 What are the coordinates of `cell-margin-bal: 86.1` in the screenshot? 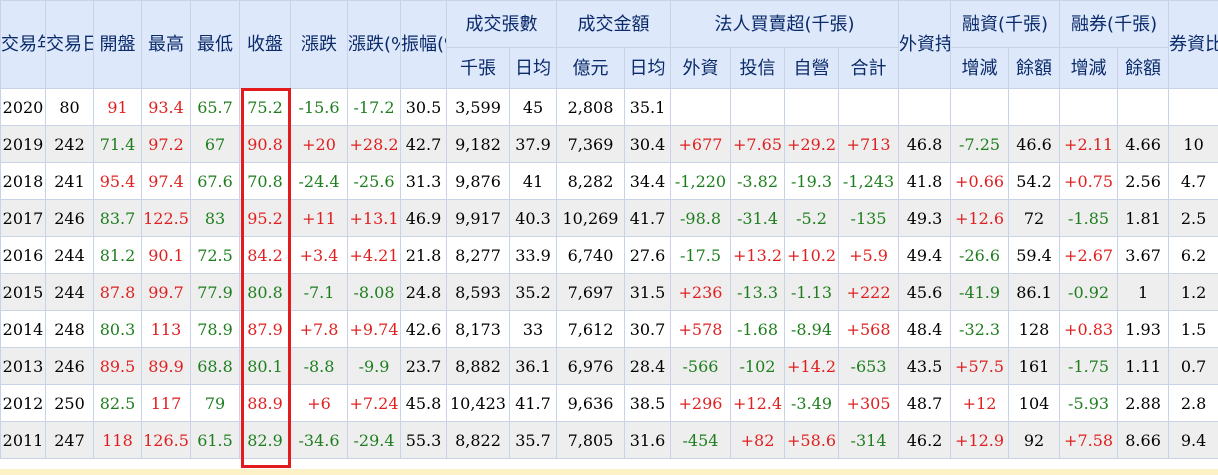 It's located at (1034, 292).